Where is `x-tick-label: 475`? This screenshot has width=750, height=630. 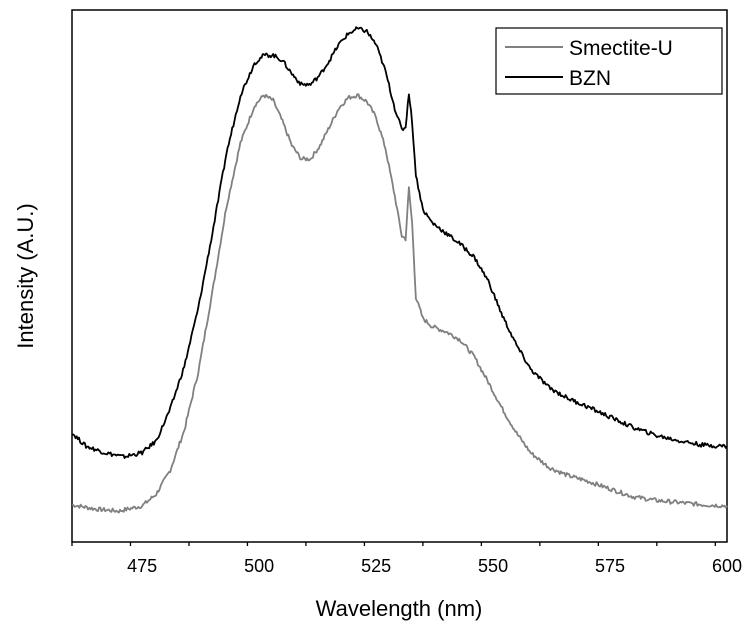 x-tick-label: 475 is located at coordinates (142, 566).